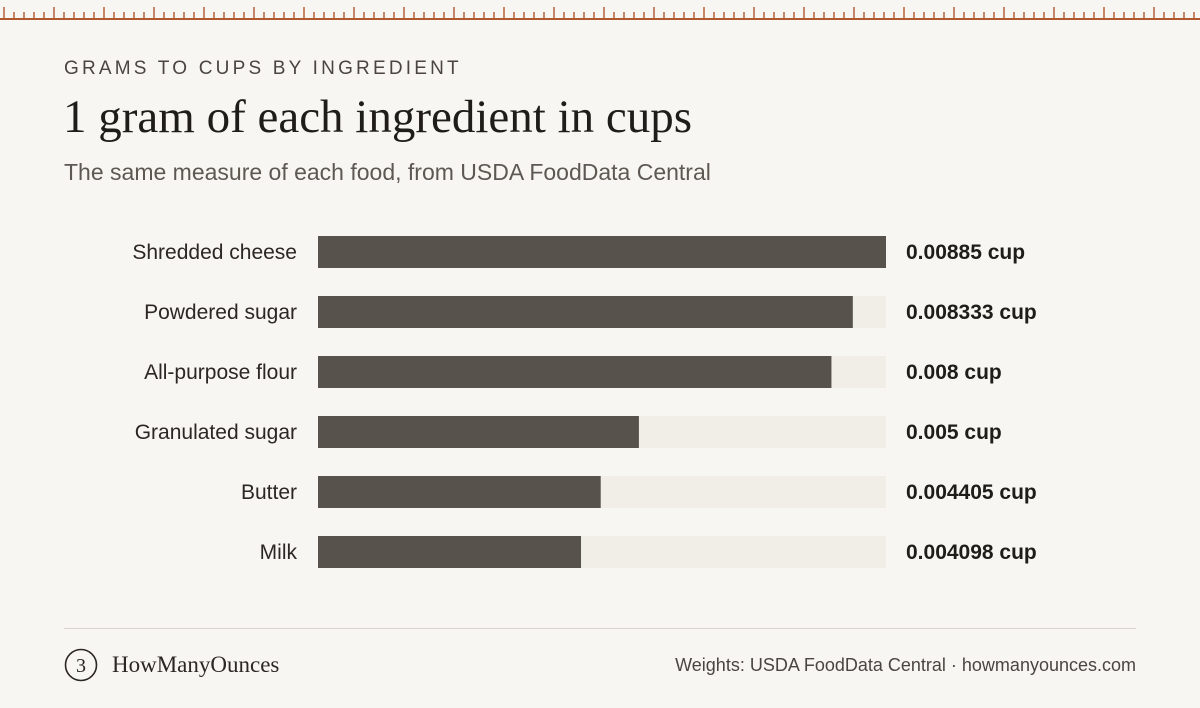  I want to click on category-label: Powdered sugar, so click(220, 312).